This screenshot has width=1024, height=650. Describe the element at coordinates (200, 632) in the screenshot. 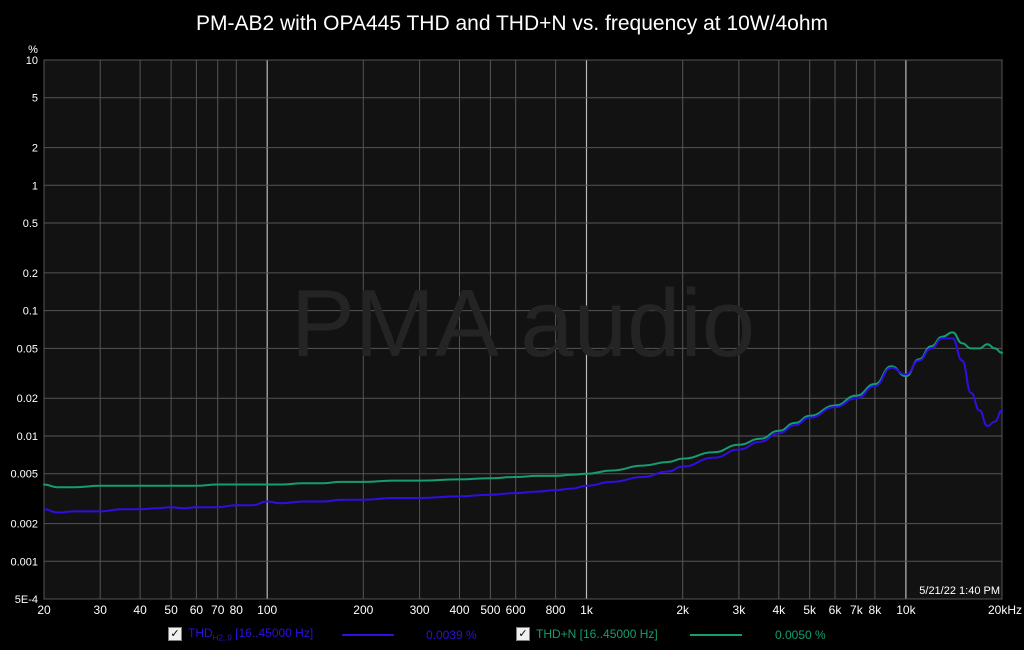

I see `legend-name-thd: THD` at that location.